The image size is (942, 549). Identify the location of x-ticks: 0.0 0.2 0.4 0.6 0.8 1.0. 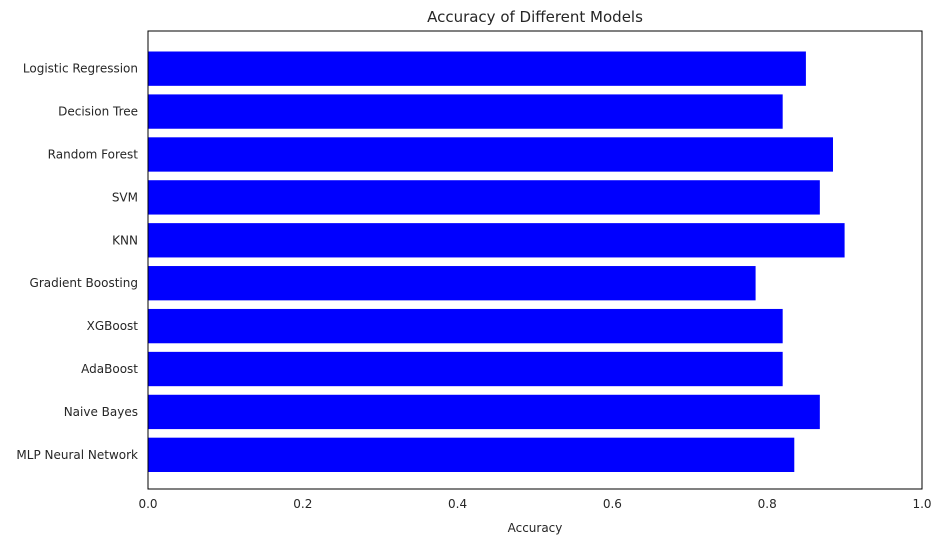
(534, 504).